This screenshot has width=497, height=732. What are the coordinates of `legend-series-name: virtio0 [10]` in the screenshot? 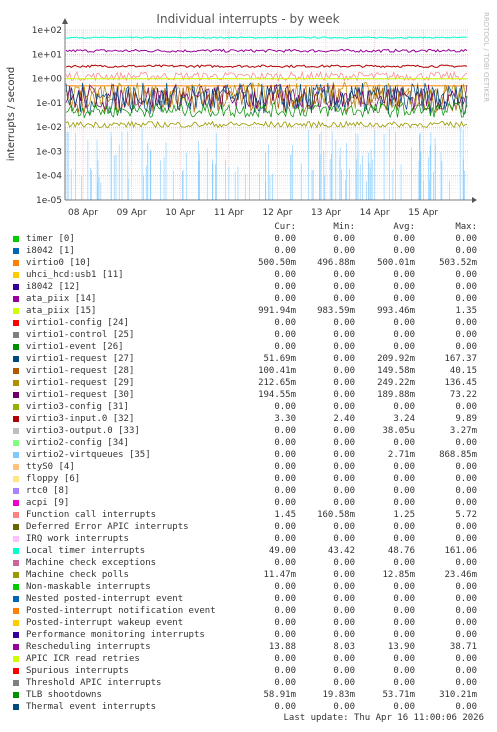 It's located at (59, 263).